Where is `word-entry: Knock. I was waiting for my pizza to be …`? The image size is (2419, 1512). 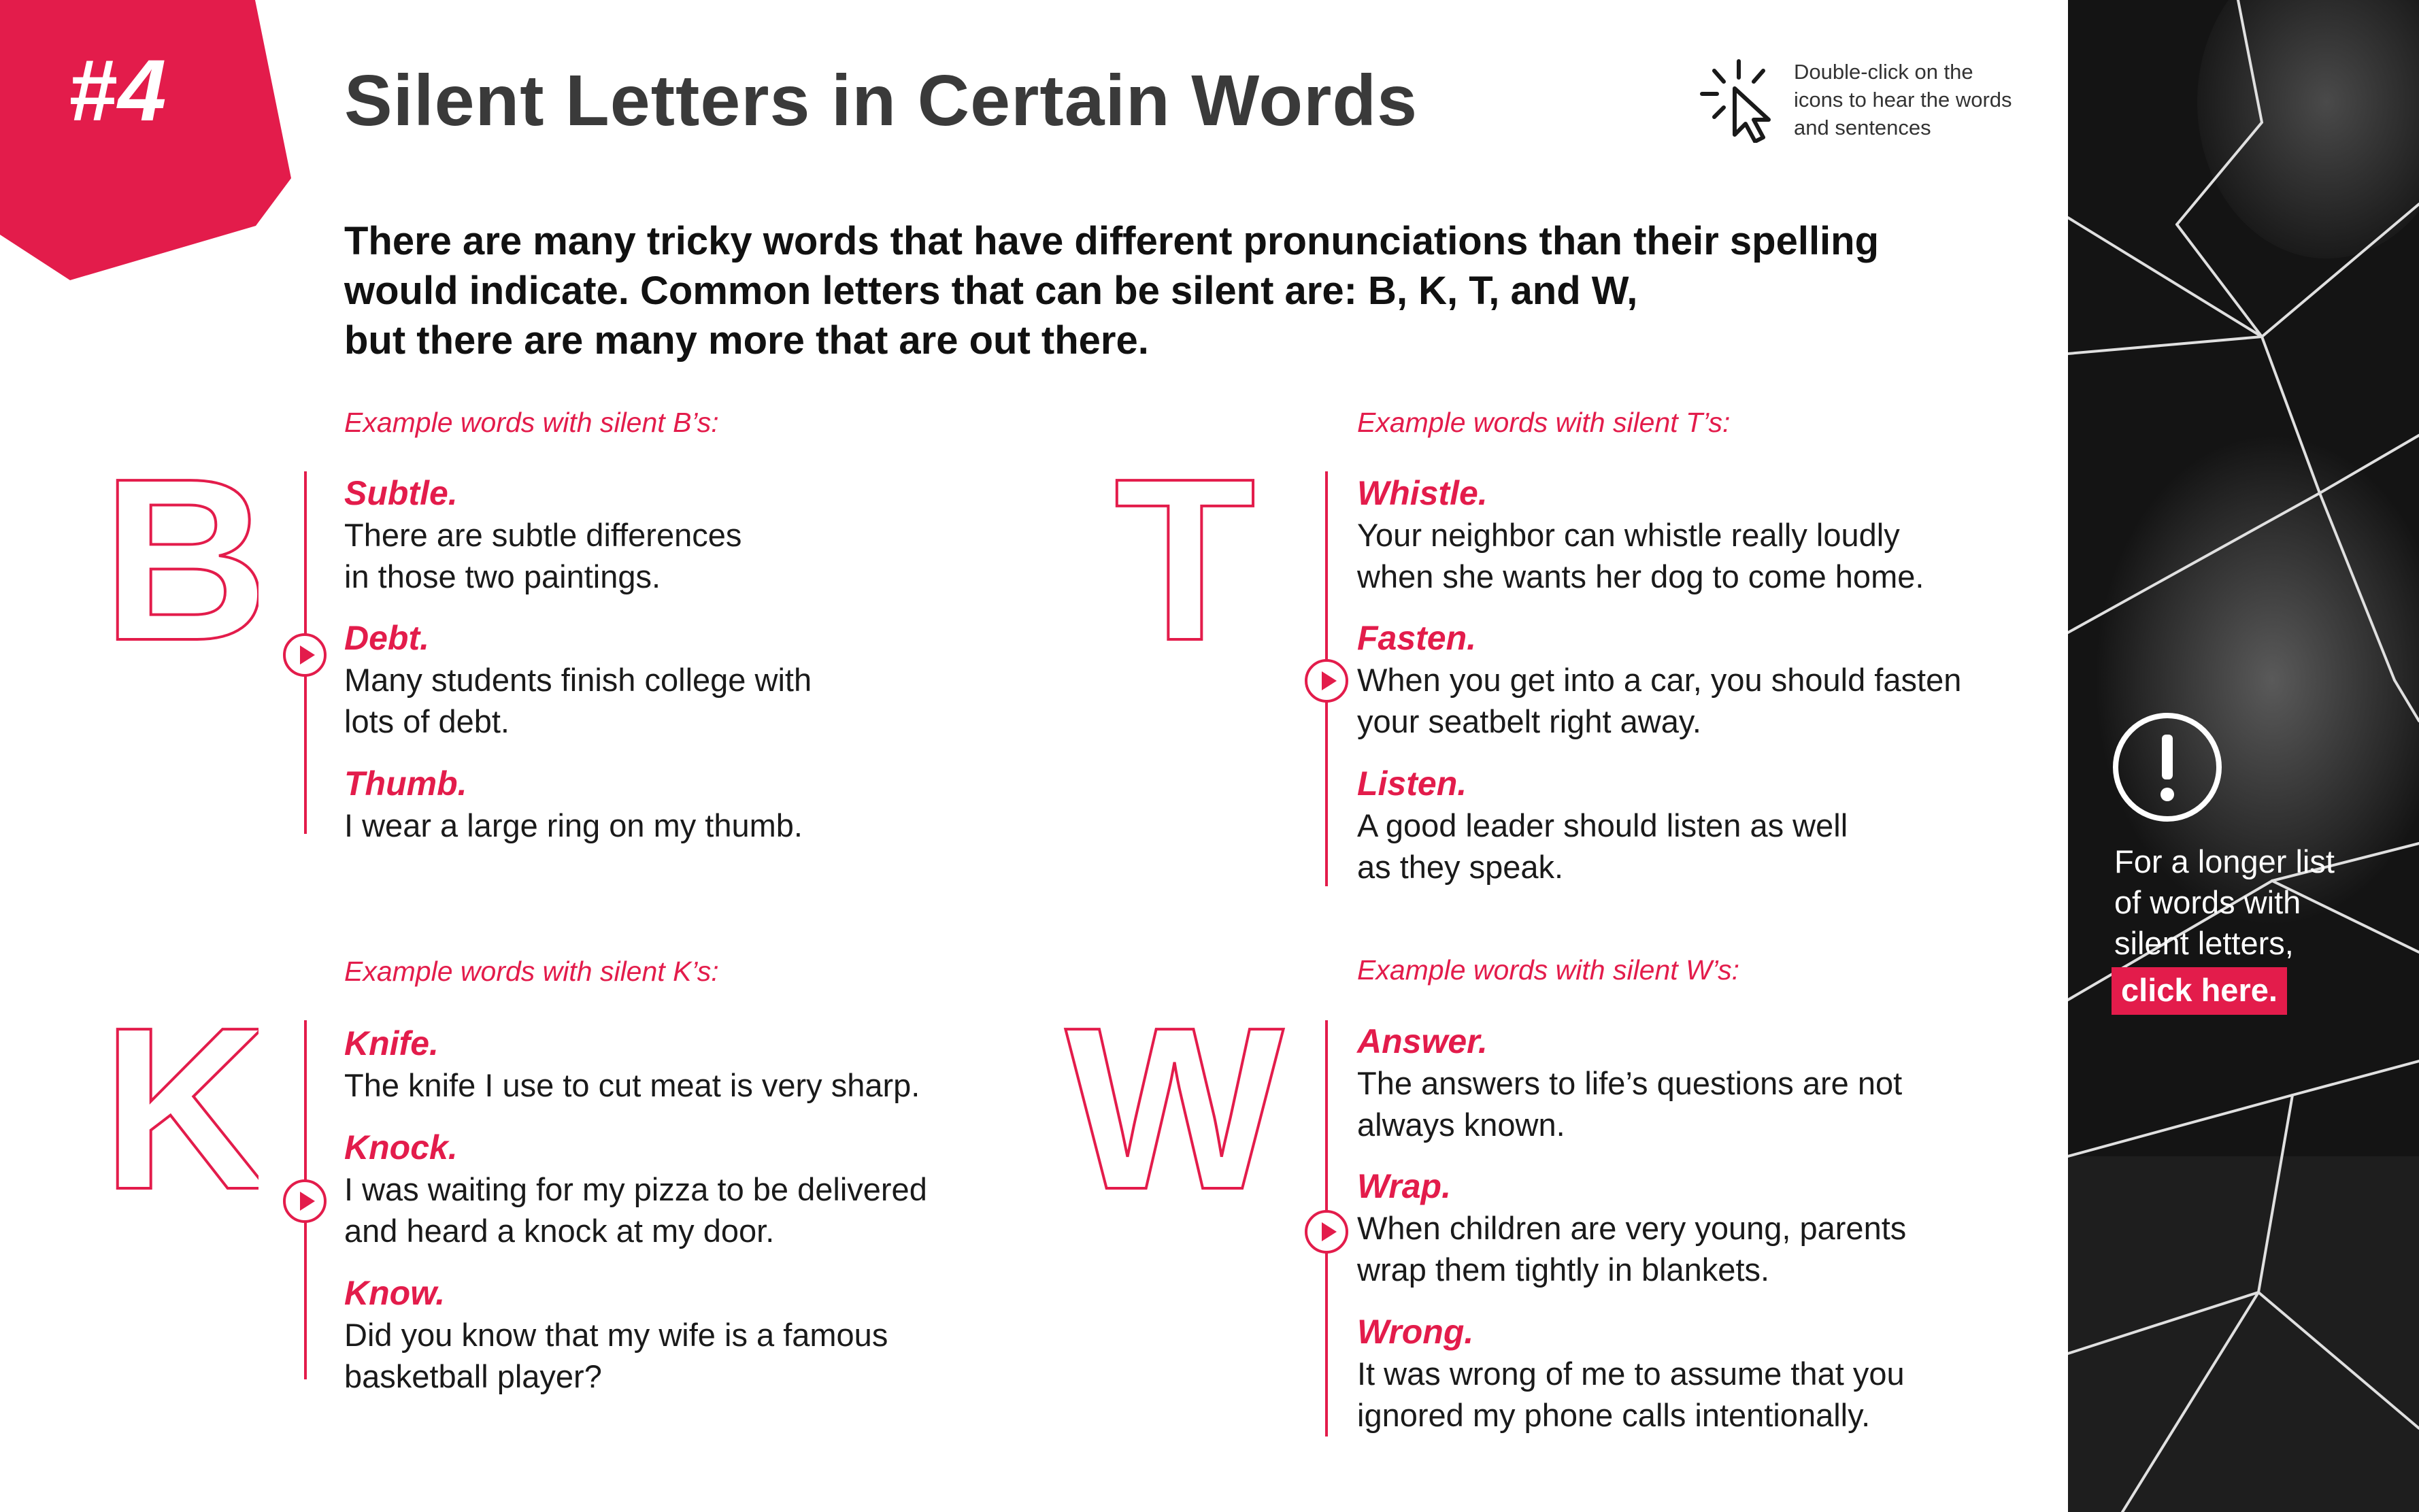 word-entry: Knock. I was waiting for my pizza to be … is located at coordinates (684, 1188).